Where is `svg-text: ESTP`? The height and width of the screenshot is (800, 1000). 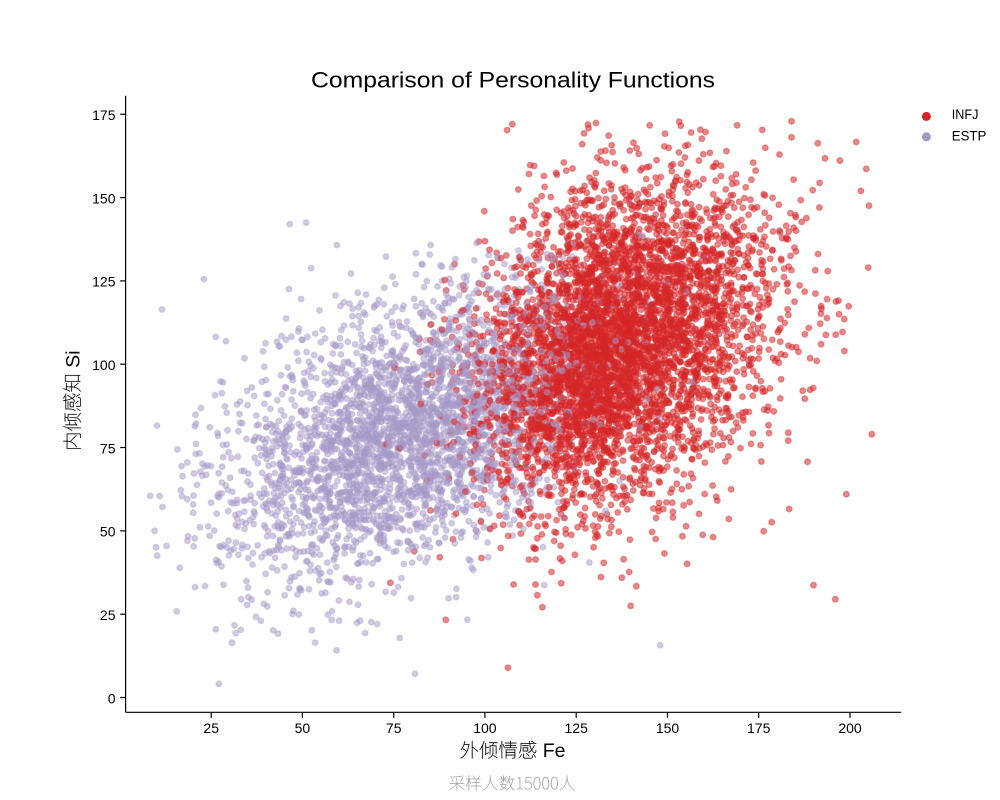
svg-text: ESTP is located at coordinates (969, 135).